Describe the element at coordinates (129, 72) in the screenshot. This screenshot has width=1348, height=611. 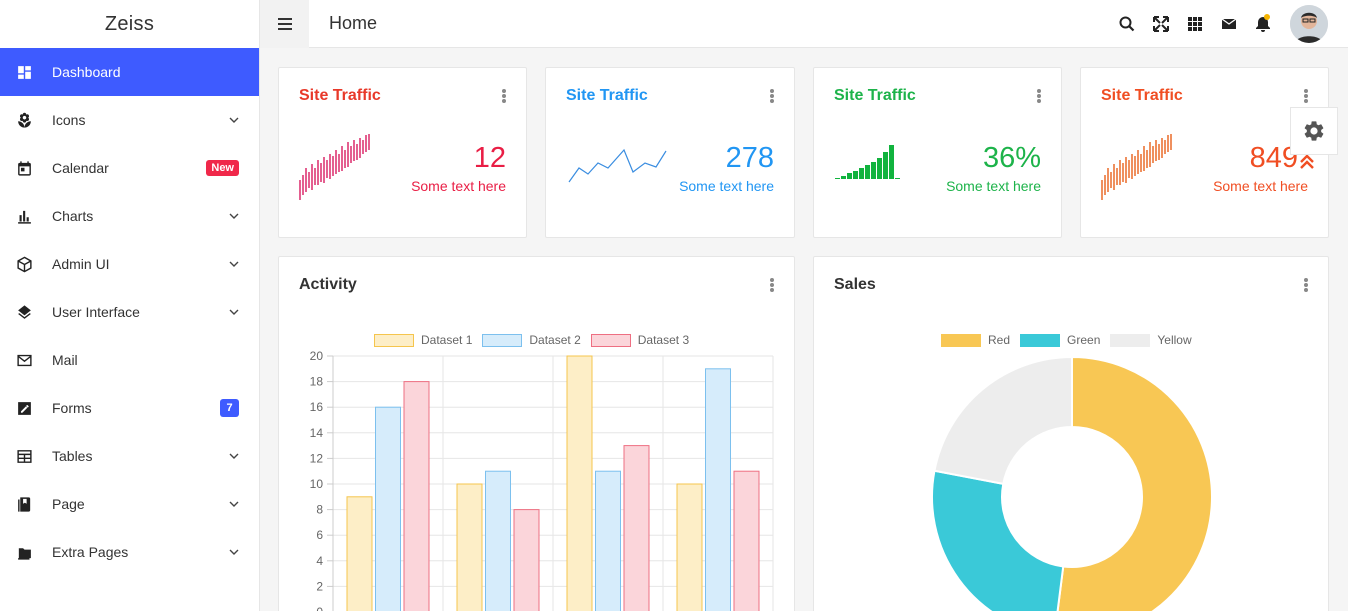
I see `sidebar-item-dashboard: Dashboard` at that location.